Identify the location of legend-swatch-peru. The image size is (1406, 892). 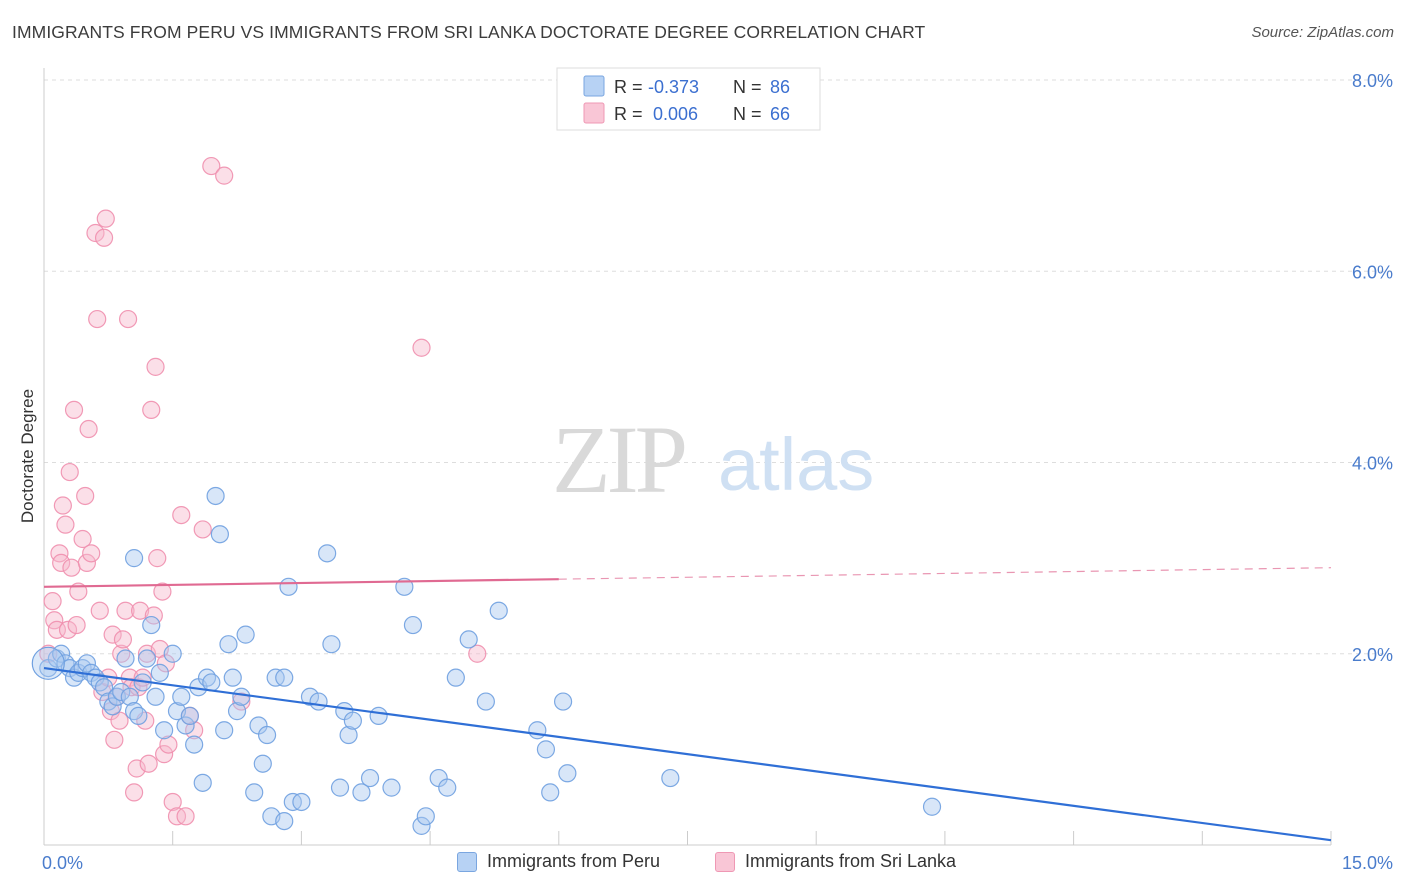
(594, 86).